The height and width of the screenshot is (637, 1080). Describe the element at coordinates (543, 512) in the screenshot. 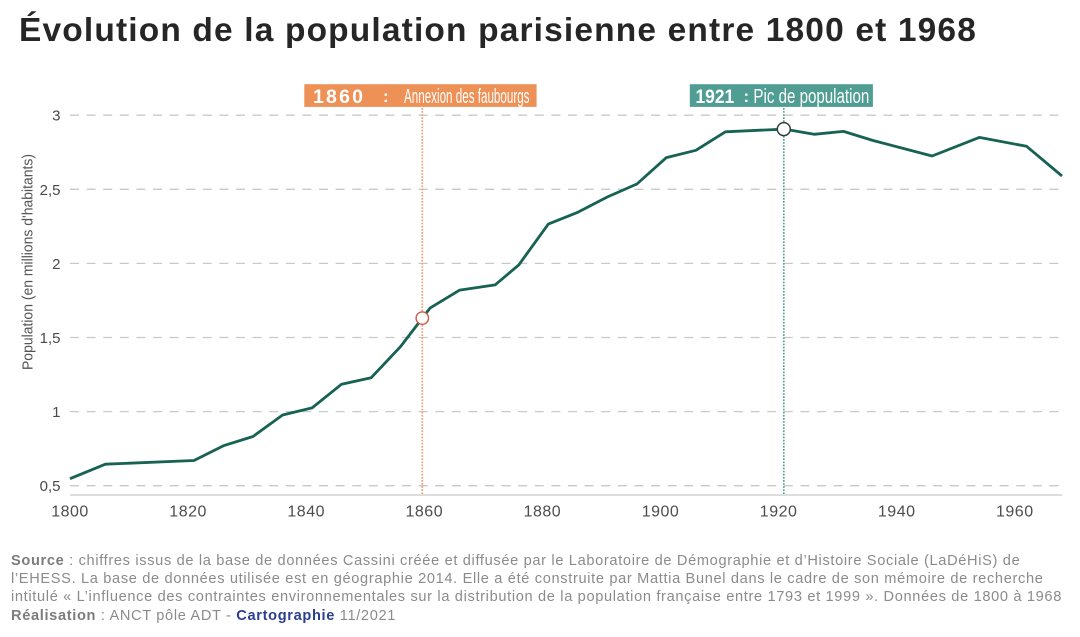

I see `svg-text: 1880` at that location.